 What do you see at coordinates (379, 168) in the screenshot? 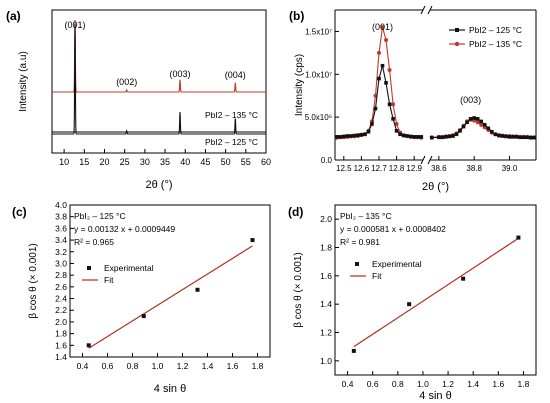
I see `x-tick-label-b: 12.7` at bounding box center [379, 168].